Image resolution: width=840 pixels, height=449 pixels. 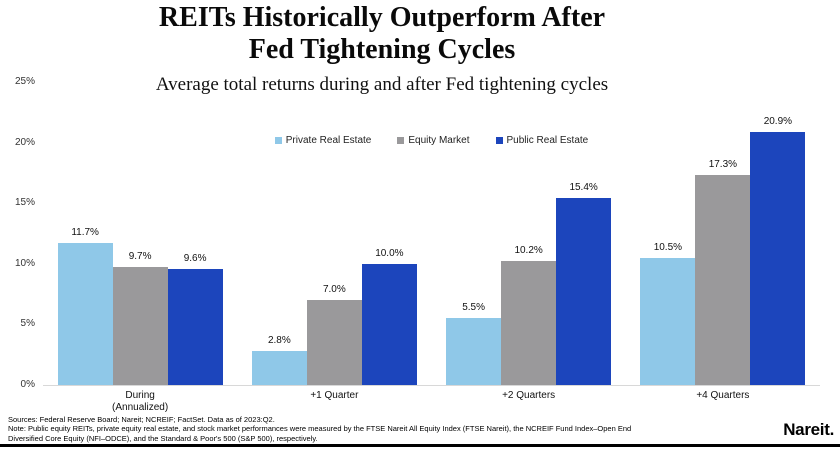 What do you see at coordinates (140, 257) in the screenshot?
I see `bar-value-label: 9.7%` at bounding box center [140, 257].